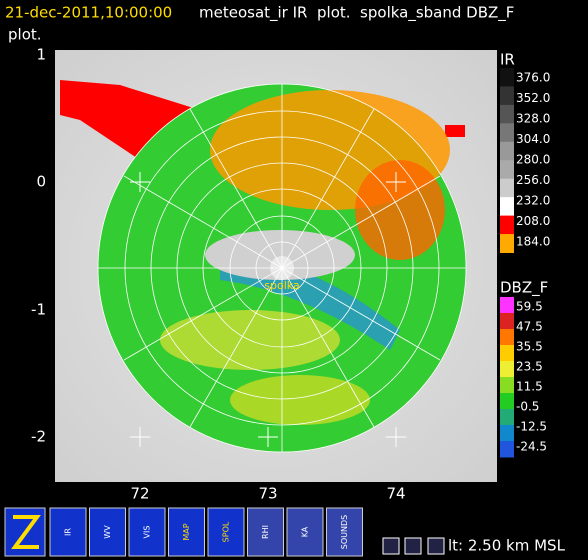 The width and height of the screenshot is (588, 560). What do you see at coordinates (531, 447) in the screenshot?
I see `colorbar-label: -24.5` at bounding box center [531, 447].